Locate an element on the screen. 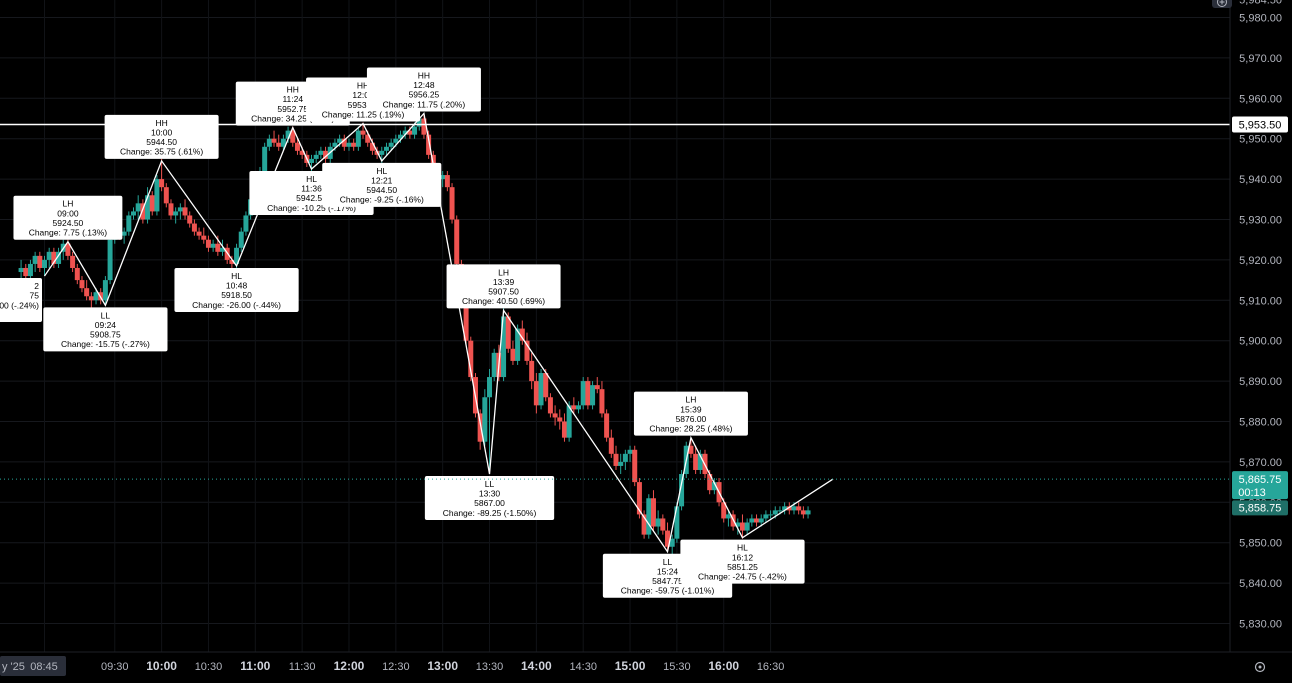 The width and height of the screenshot is (1292, 683). pivot-change: Change: -24.75 (-.42%) is located at coordinates (742, 576).